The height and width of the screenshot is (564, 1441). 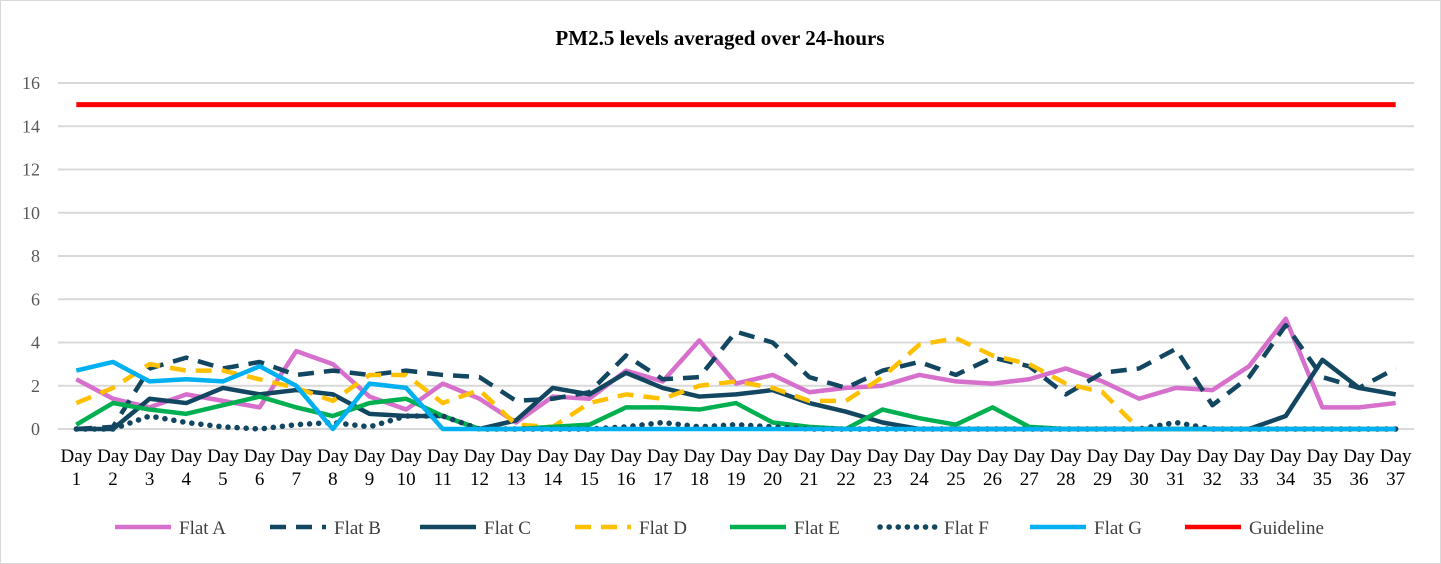 I want to click on x-tick-number: 19, so click(x=736, y=479).